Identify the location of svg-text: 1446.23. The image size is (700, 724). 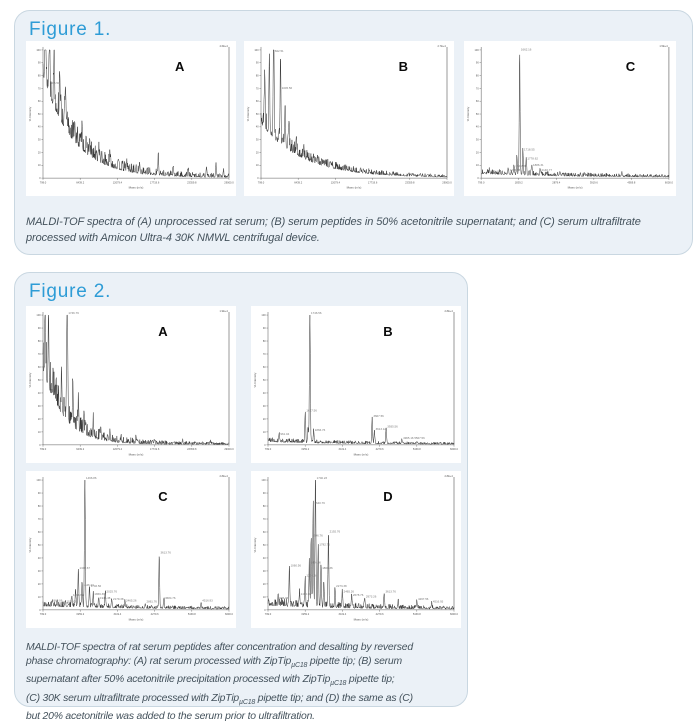
(88, 585).